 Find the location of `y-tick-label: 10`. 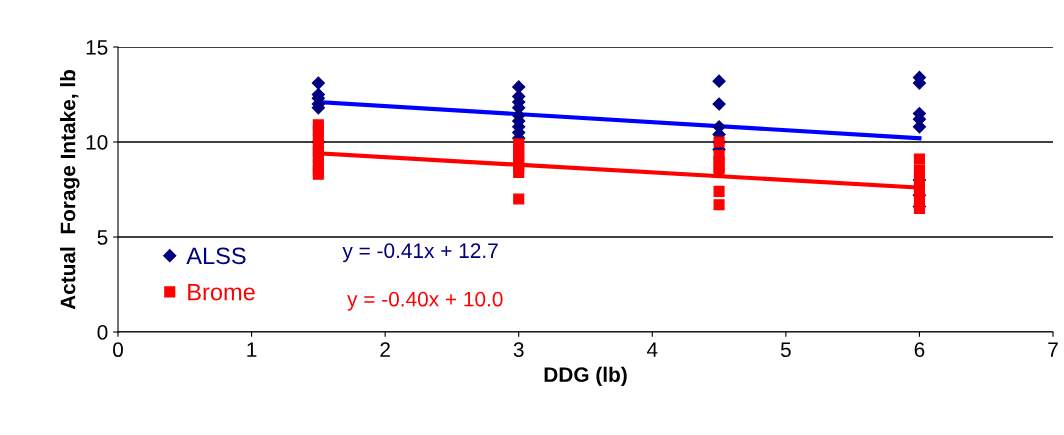

y-tick-label: 10 is located at coordinates (97, 142).